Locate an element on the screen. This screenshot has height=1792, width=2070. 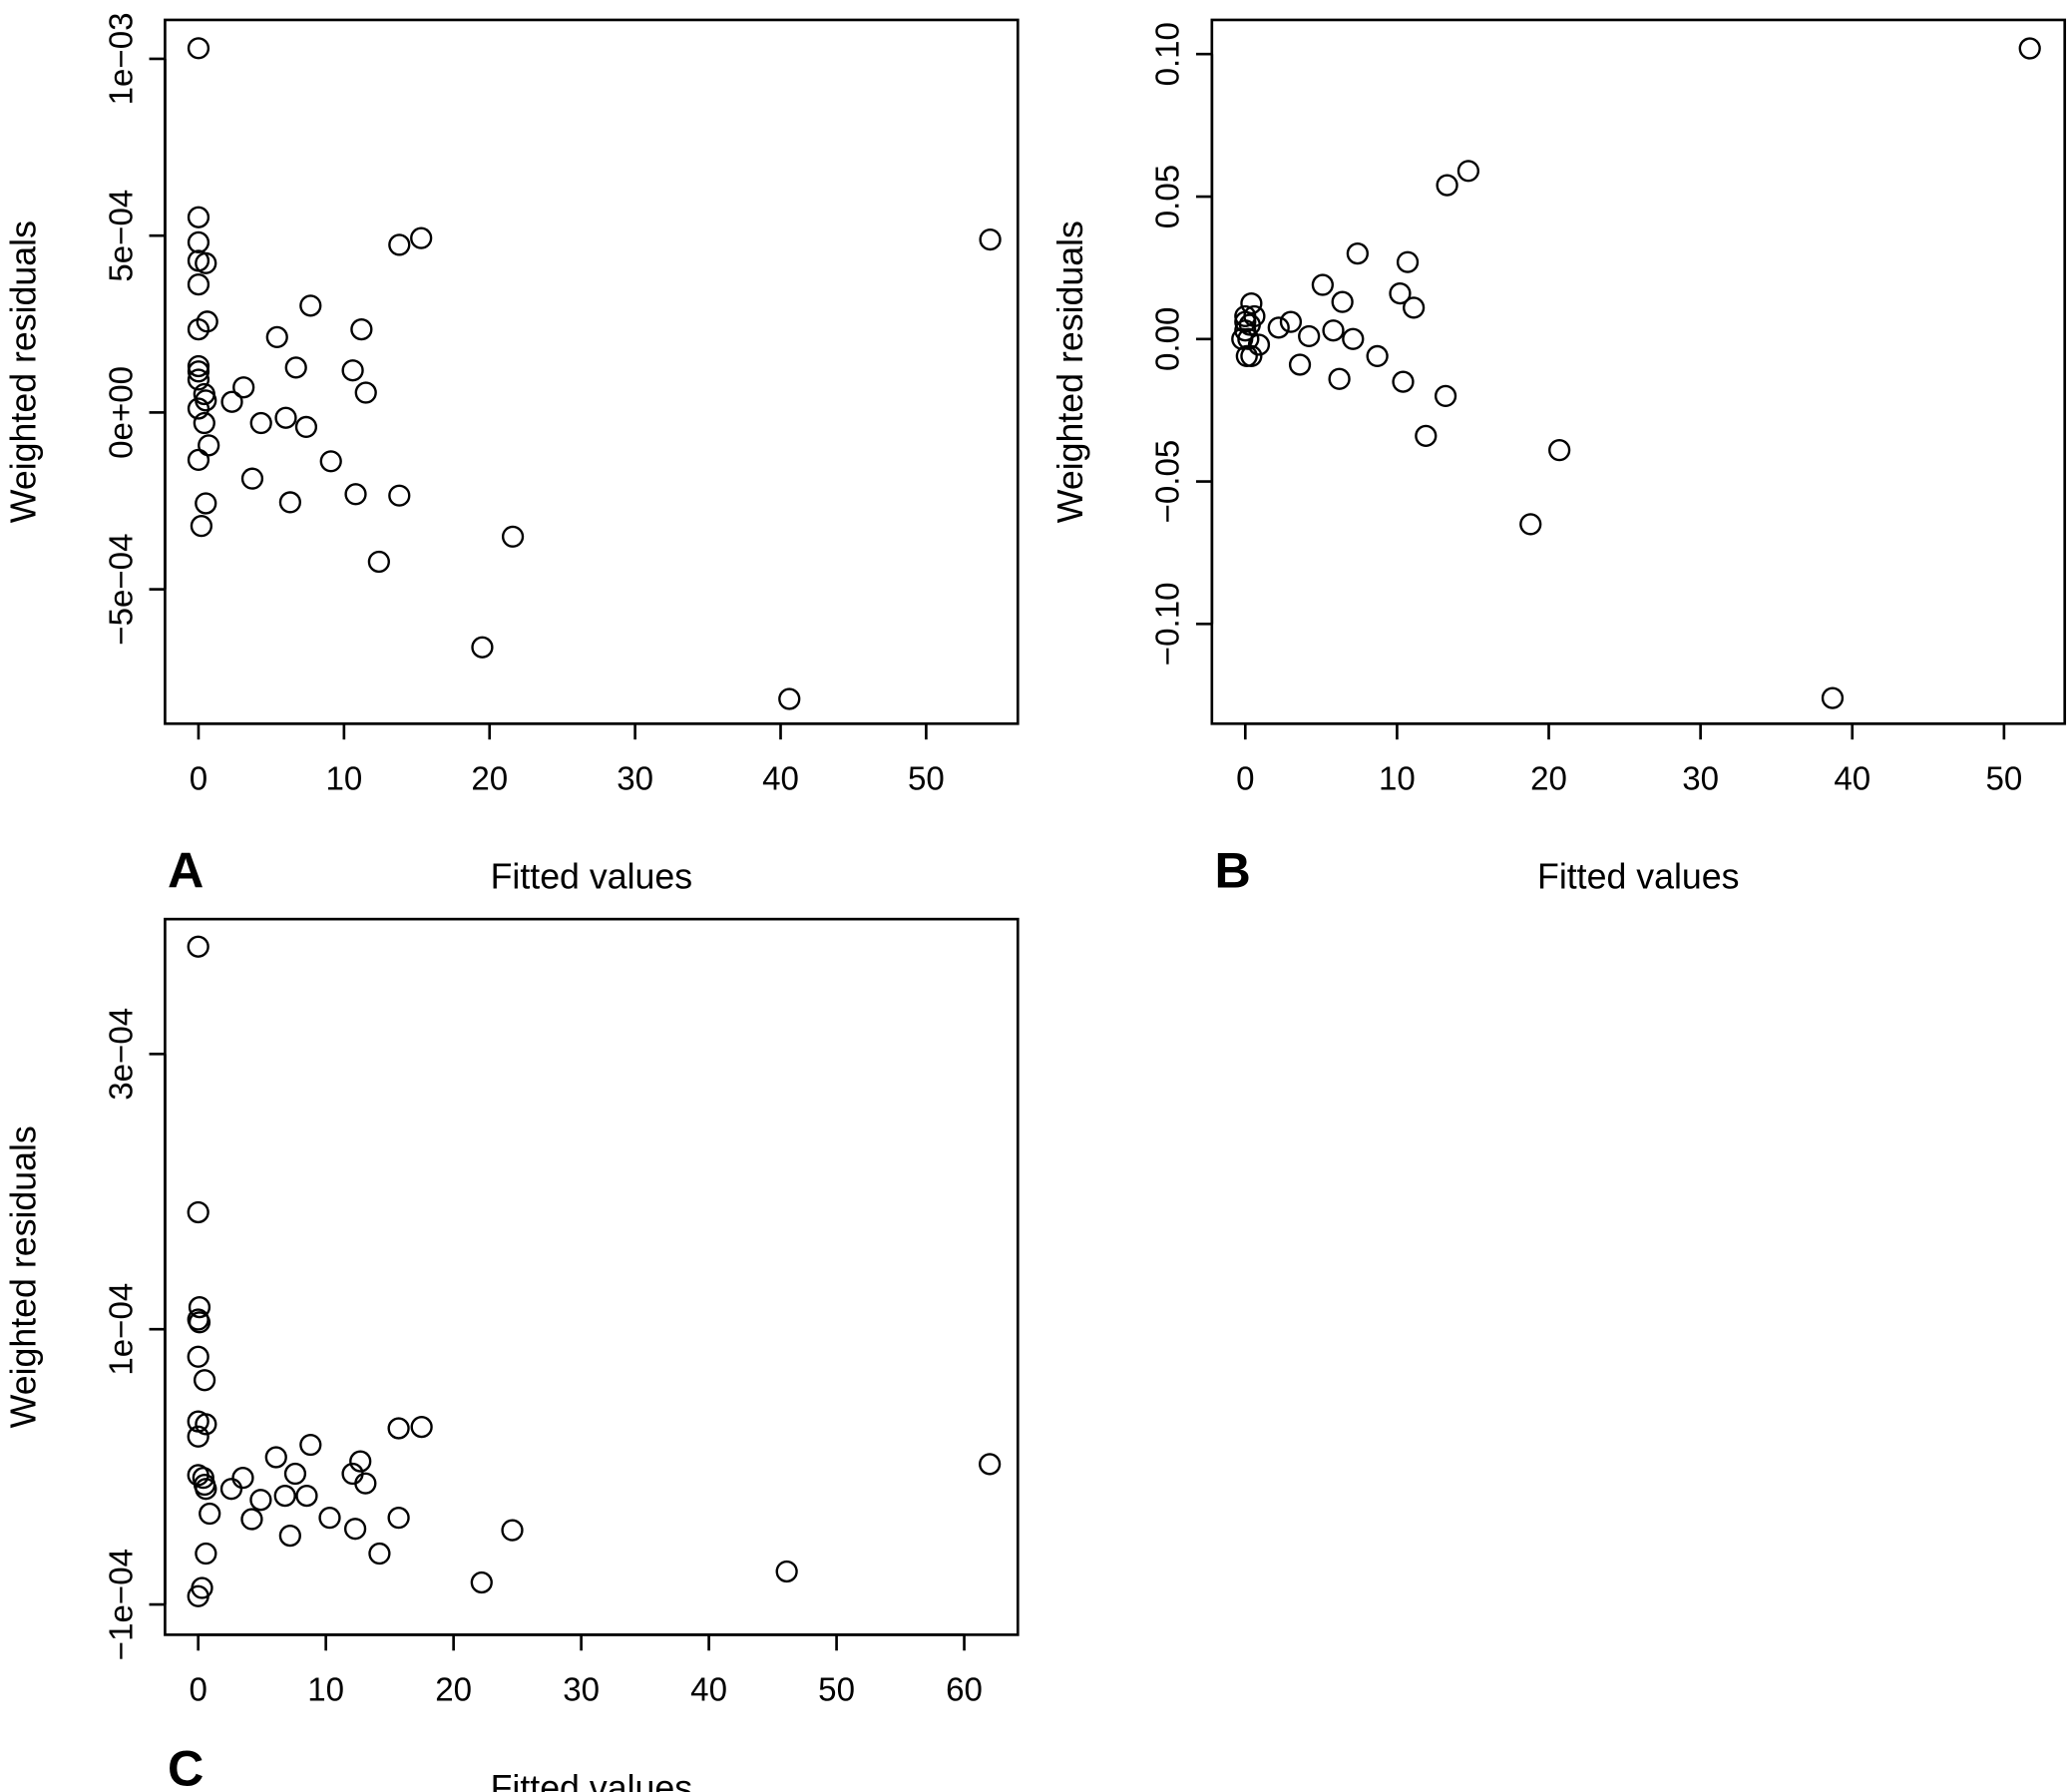
y-tick-label: −1e−04 is located at coordinates (121, 1604).